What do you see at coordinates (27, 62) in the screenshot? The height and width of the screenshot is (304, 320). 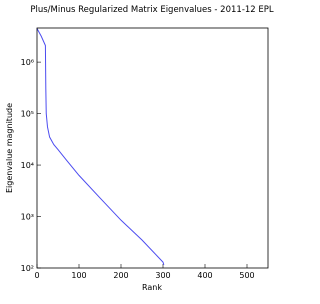 I see `y-tick-label: 10⁶` at bounding box center [27, 62].